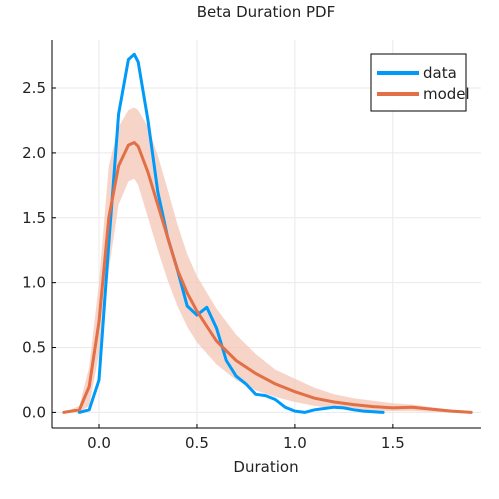 The width and height of the screenshot is (499, 499). What do you see at coordinates (99, 443) in the screenshot?
I see `x-tick-label: 0.0` at bounding box center [99, 443].